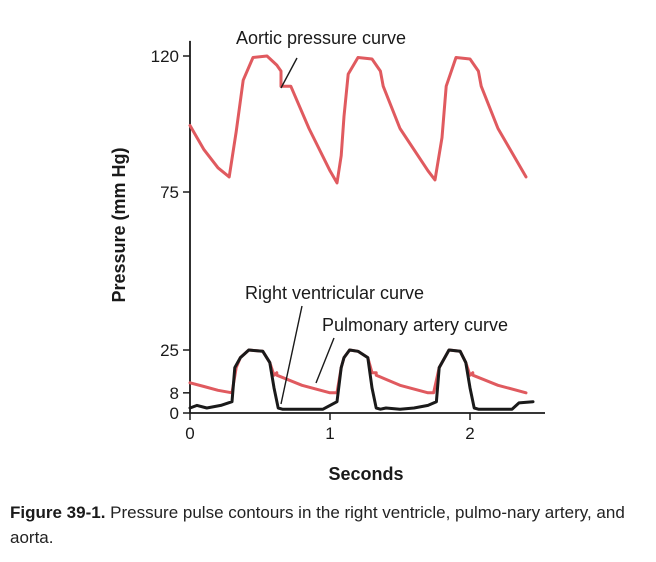  I want to click on pulmonary-label-pointer, so click(325, 360).